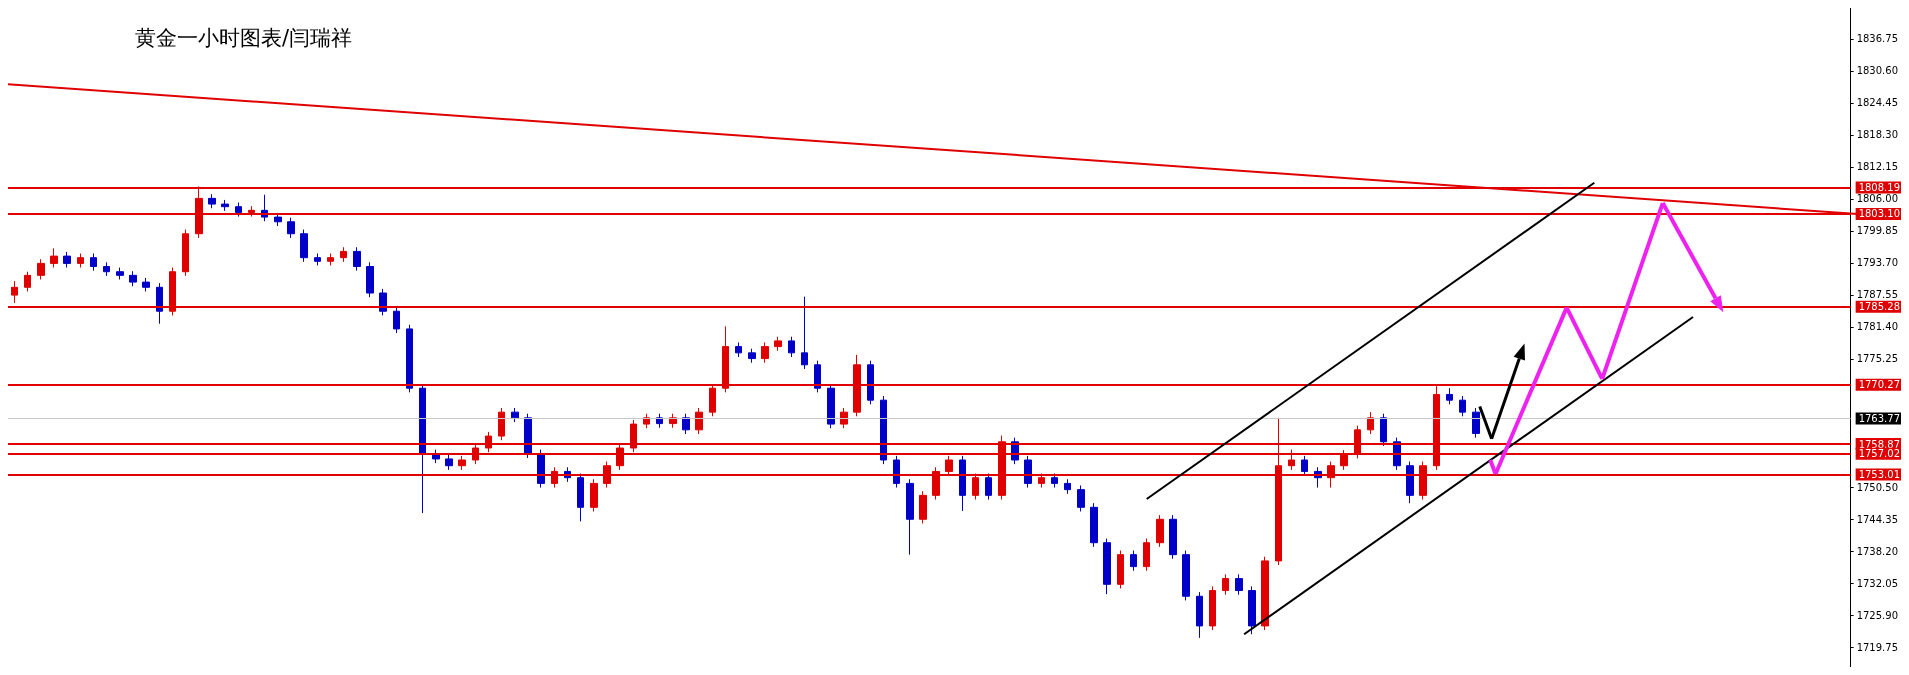 This screenshot has height=675, width=1909. What do you see at coordinates (1877, 552) in the screenshot?
I see `y-tick-label: 1738.20` at bounding box center [1877, 552].